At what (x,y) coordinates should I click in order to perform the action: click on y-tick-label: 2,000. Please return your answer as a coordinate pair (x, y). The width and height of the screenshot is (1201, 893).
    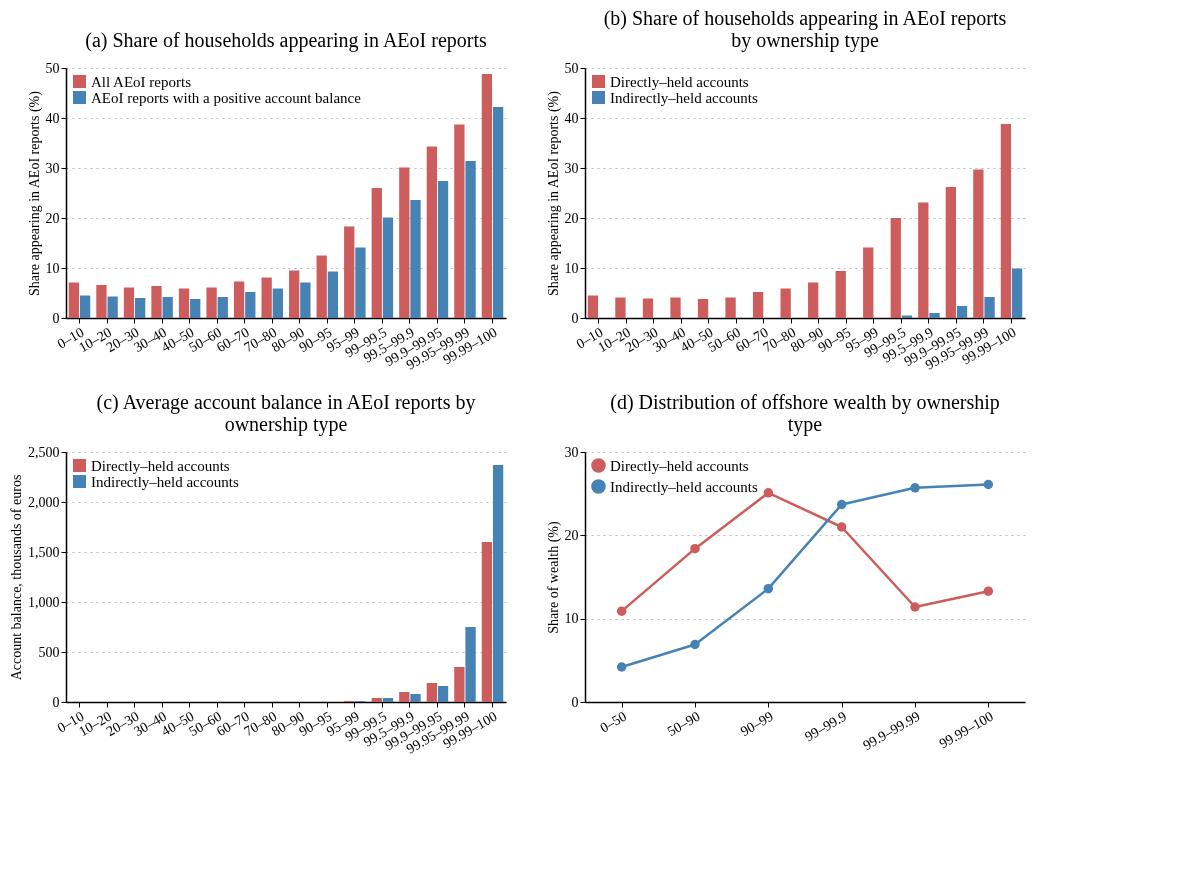
    Looking at the image, I should click on (44, 502).